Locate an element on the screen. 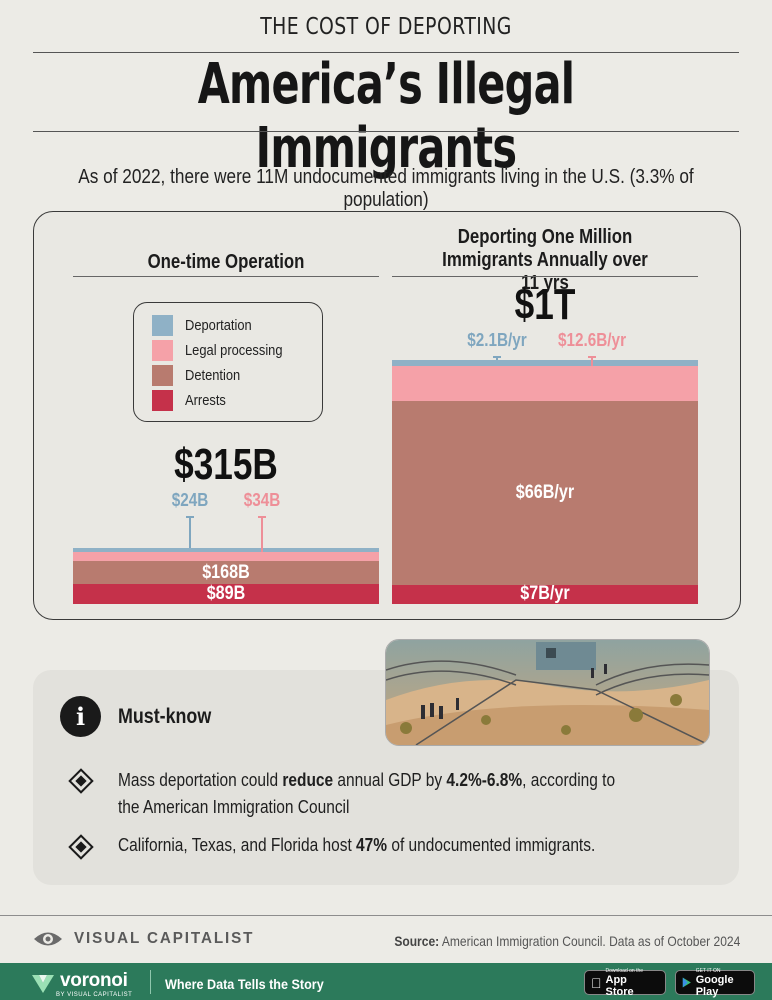 This screenshot has height=1000, width=772. right-total-label: $1T is located at coordinates (545, 304).